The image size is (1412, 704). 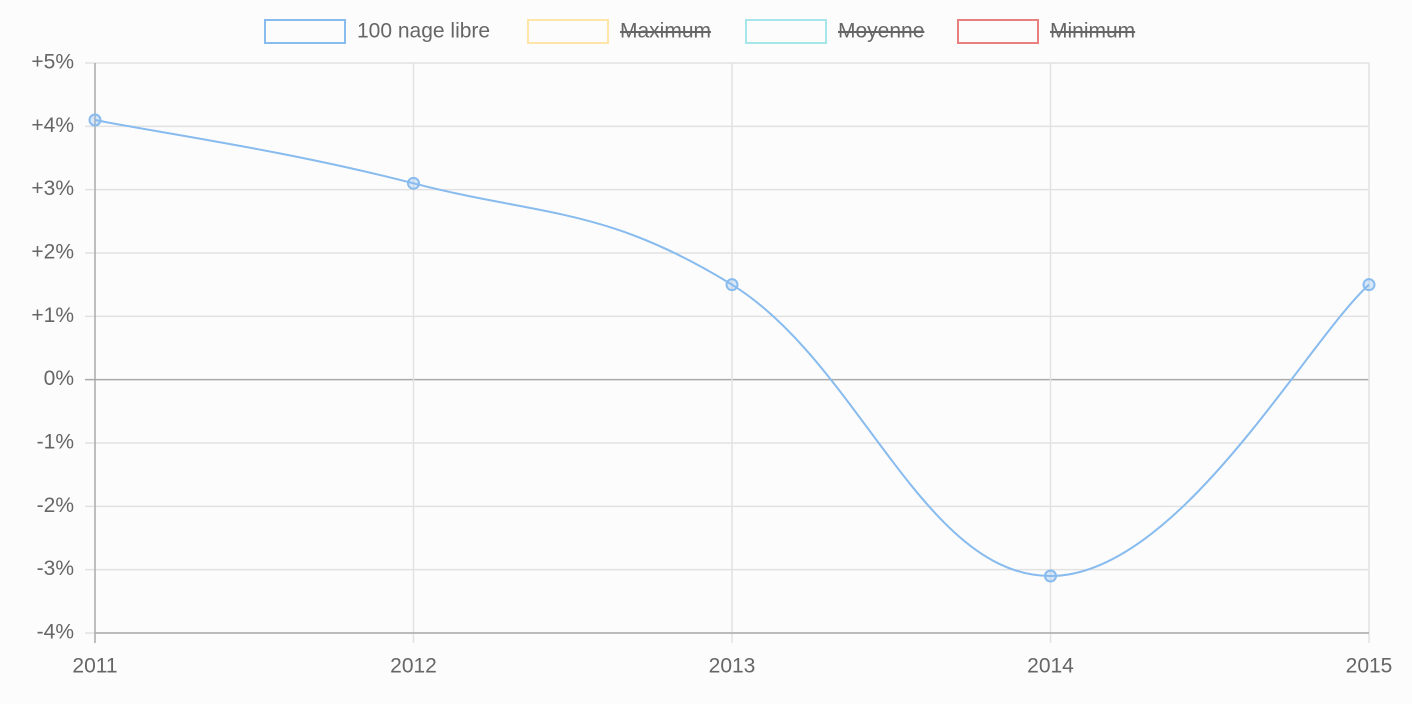 I want to click on x-tick-label: 2014, so click(x=1050, y=666).